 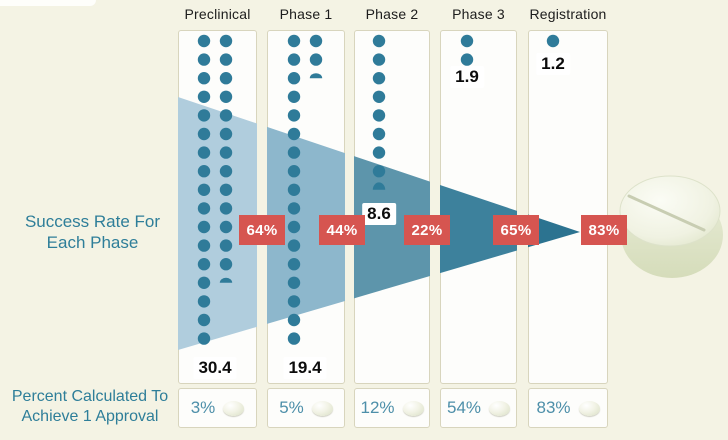 I want to click on compound-count-label-3: 8.6, so click(x=379, y=214).